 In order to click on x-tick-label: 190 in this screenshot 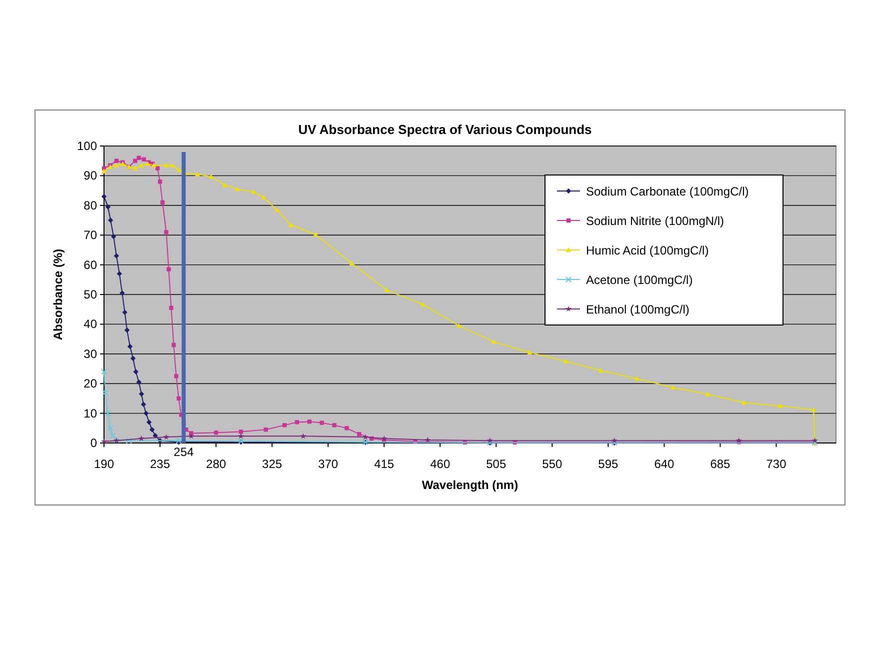, I will do `click(104, 464)`.